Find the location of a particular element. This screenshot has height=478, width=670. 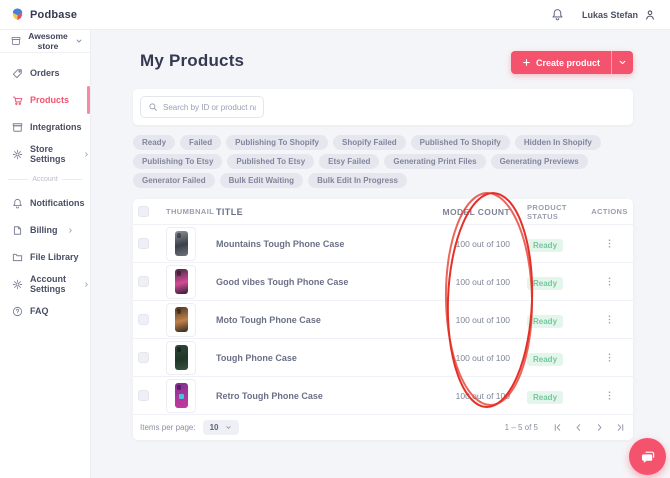

sidebar-item-label: File Library is located at coordinates (54, 257).